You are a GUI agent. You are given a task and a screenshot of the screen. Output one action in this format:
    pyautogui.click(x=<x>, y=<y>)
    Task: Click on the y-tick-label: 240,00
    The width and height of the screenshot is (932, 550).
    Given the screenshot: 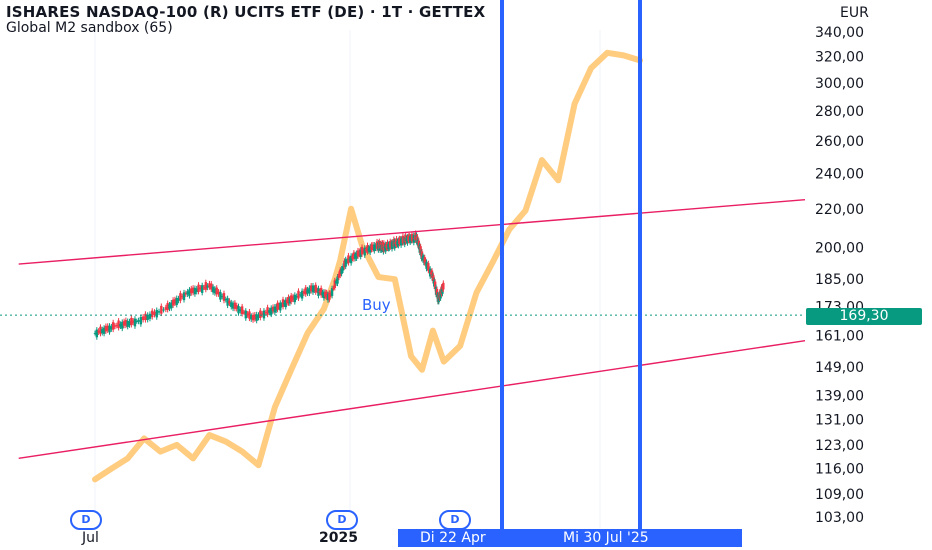 What is the action you would take?
    pyautogui.click(x=839, y=174)
    